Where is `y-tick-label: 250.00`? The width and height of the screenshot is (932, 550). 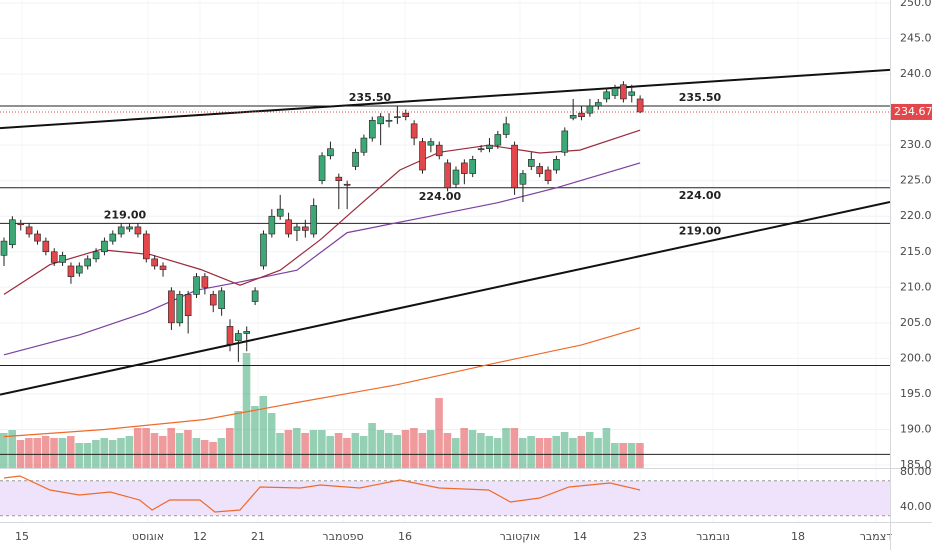
y-tick-label: 250.00 is located at coordinates (916, 4).